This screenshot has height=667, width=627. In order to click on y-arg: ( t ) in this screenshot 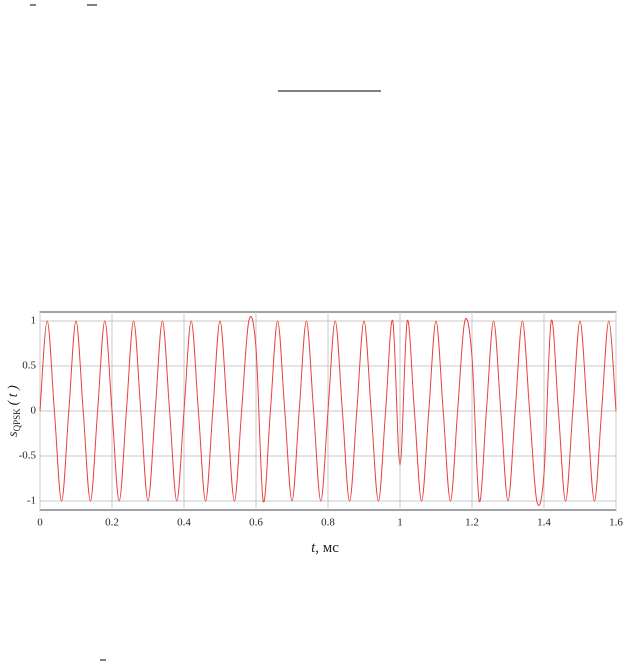, I will do `click(13, 395)`.